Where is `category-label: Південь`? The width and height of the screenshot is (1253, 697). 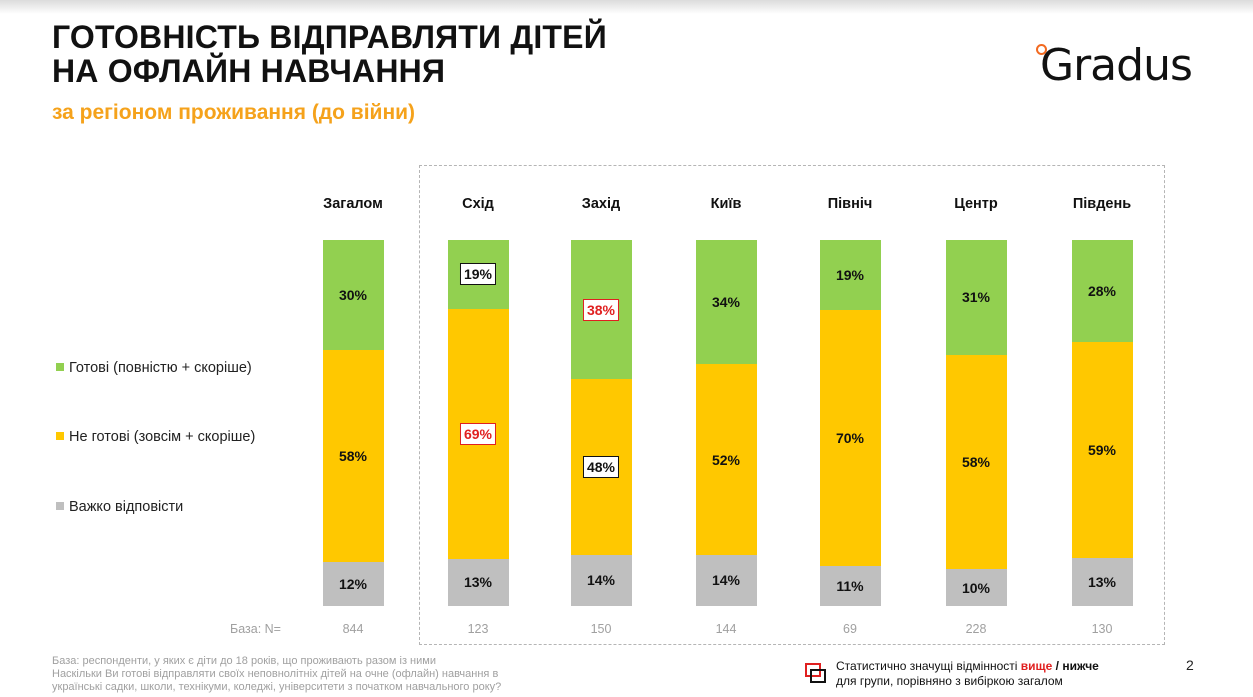 category-label: Південь is located at coordinates (1102, 204).